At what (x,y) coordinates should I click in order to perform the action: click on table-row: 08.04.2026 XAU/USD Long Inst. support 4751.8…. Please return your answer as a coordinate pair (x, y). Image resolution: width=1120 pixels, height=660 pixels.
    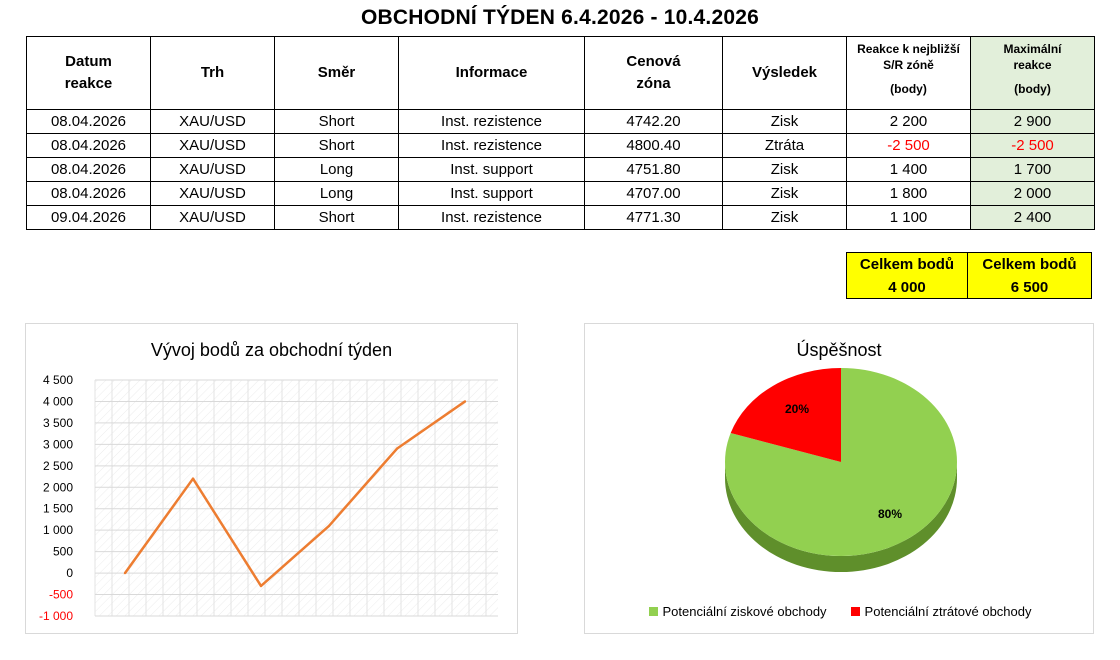
    Looking at the image, I should click on (560, 169).